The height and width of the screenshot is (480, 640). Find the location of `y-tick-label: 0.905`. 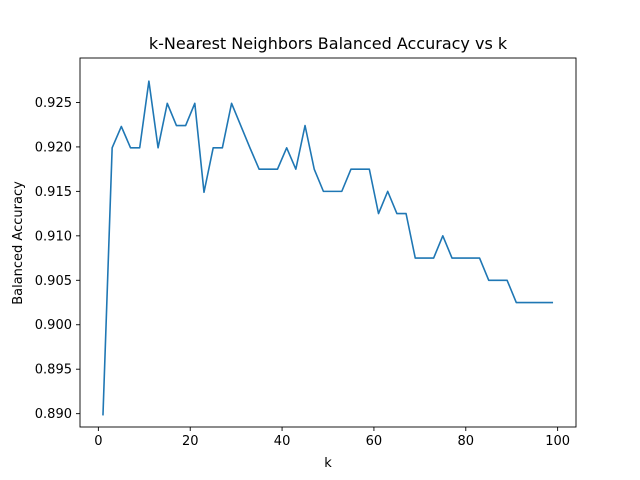

y-tick-label: 0.905 is located at coordinates (53, 281).